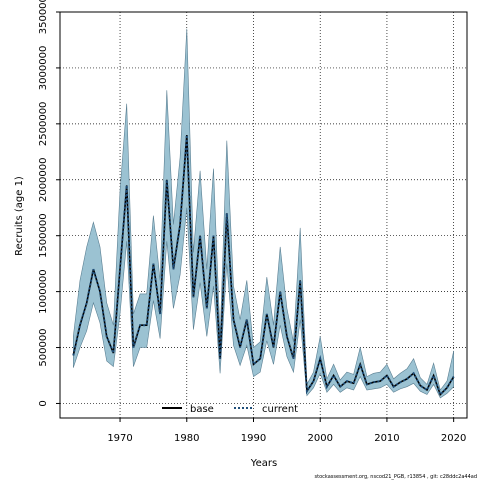 This screenshot has width=480, height=480. I want to click on y-tick-label: 500000, so click(43, 347).